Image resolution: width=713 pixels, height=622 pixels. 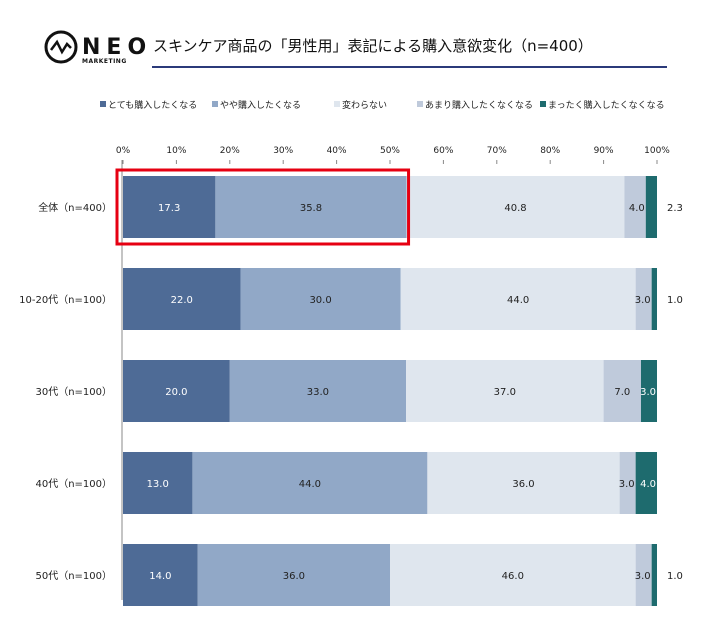 What do you see at coordinates (443, 151) in the screenshot?
I see `x-tick-label: 60%` at bounding box center [443, 151].